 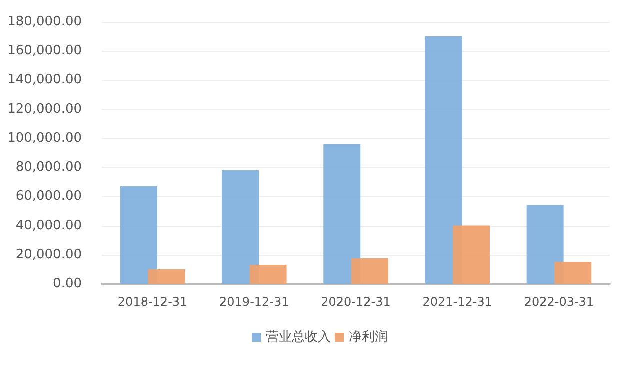 What do you see at coordinates (49, 196) in the screenshot?
I see `y-tick-label: 60,000.00` at bounding box center [49, 196].